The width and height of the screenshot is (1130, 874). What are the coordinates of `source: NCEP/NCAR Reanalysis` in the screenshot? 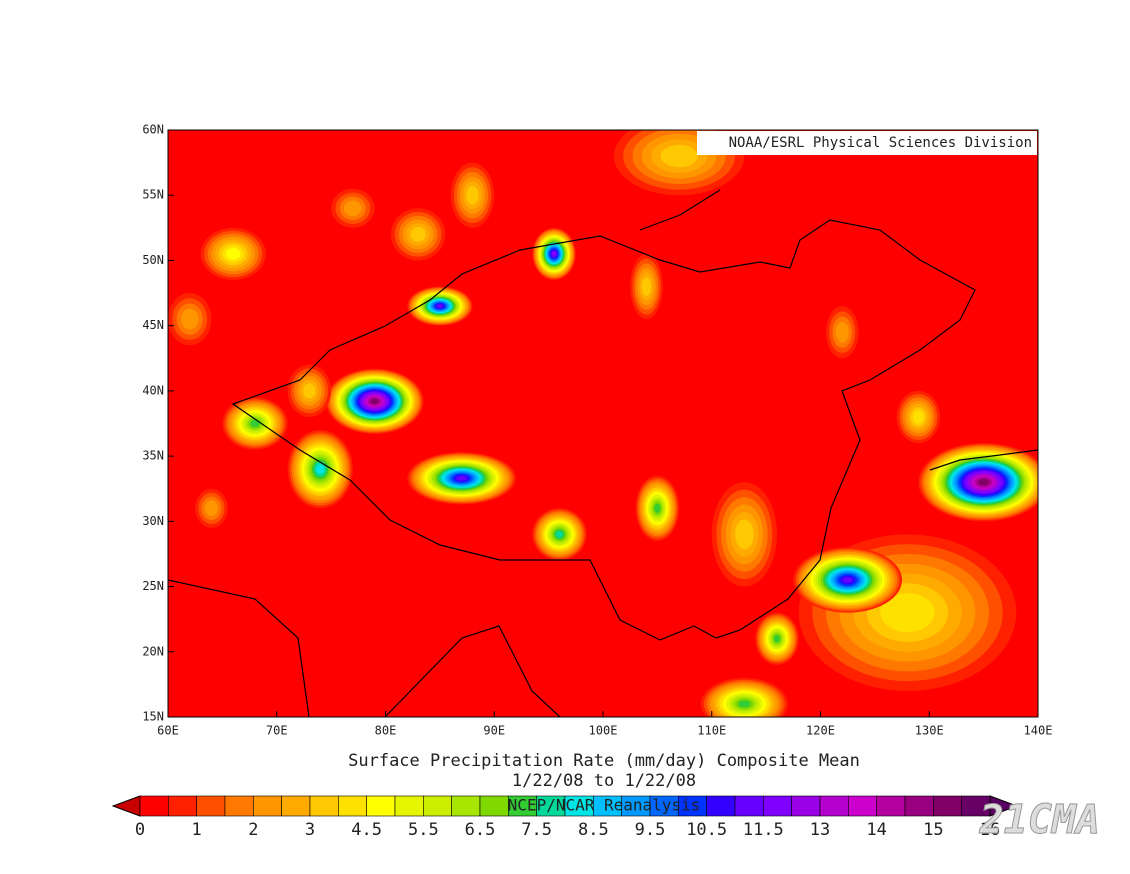 It's located at (604, 805).